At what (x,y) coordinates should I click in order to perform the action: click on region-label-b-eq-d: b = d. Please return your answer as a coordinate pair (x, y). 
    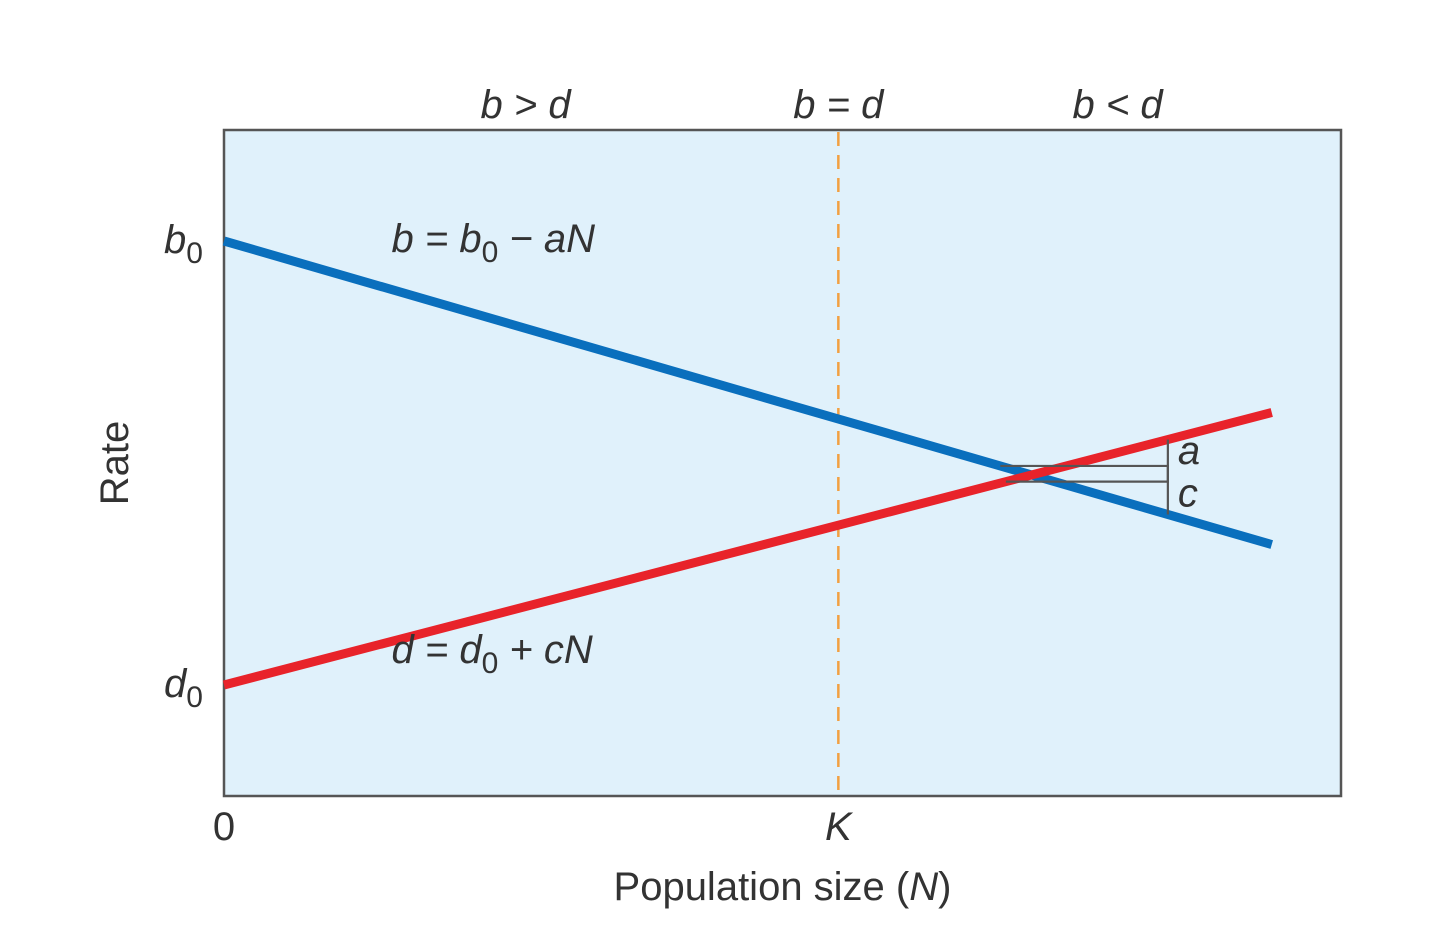
    Looking at the image, I should click on (839, 105).